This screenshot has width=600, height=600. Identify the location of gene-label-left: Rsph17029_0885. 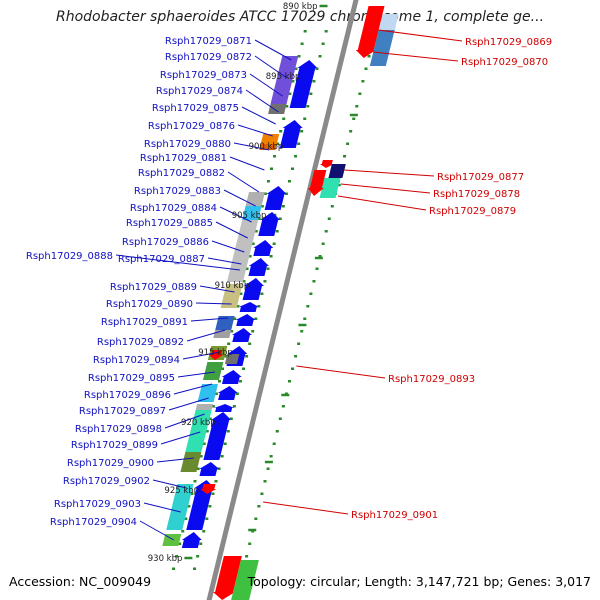
(169, 223).